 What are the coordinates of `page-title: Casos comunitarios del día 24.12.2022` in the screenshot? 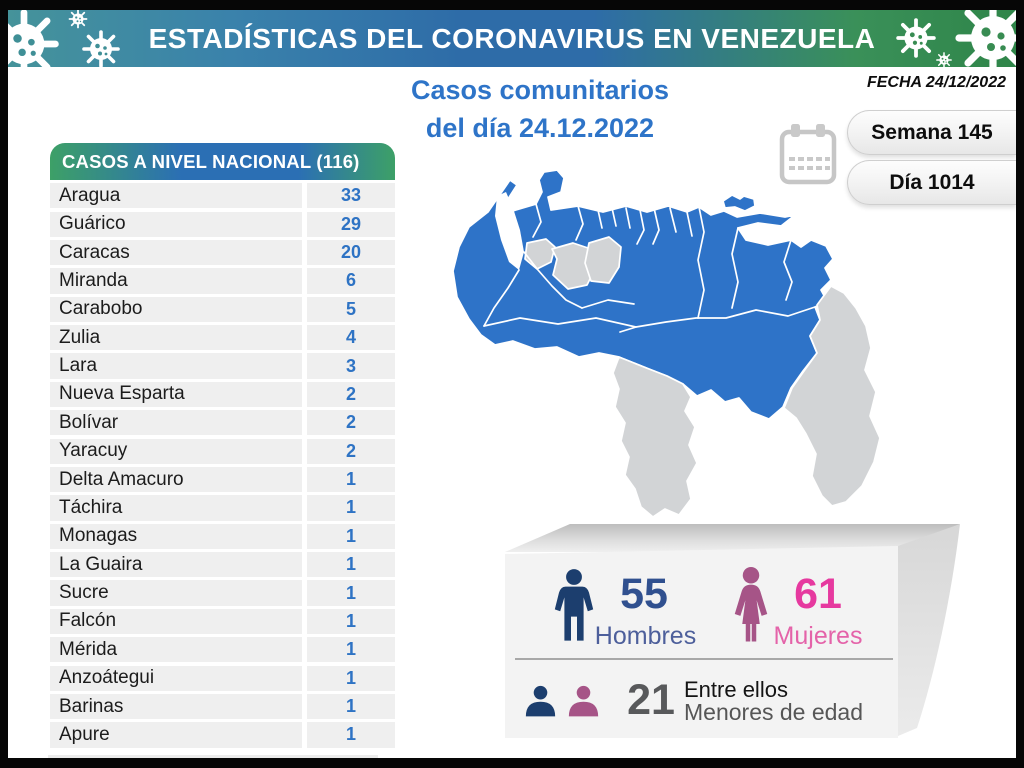 It's located at (540, 109).